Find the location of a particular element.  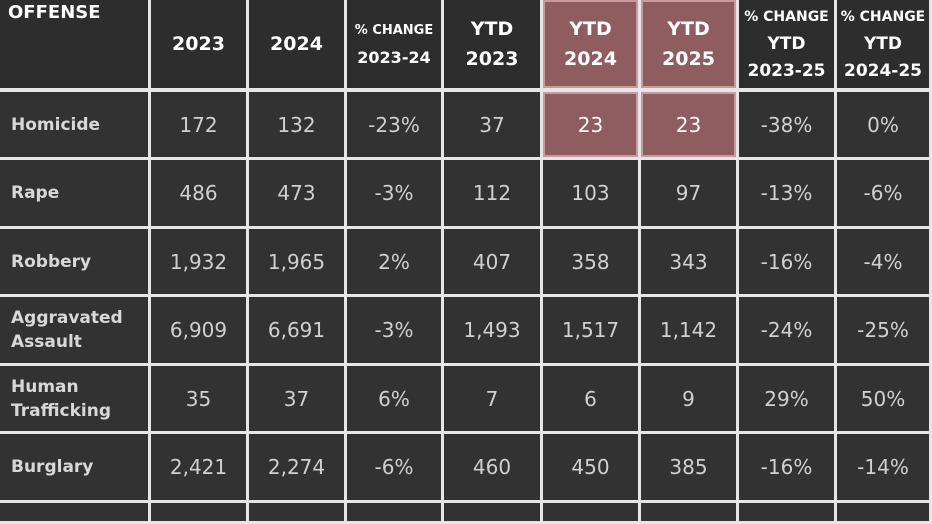

value-cell-ytd2023: 460 is located at coordinates (493, 468).